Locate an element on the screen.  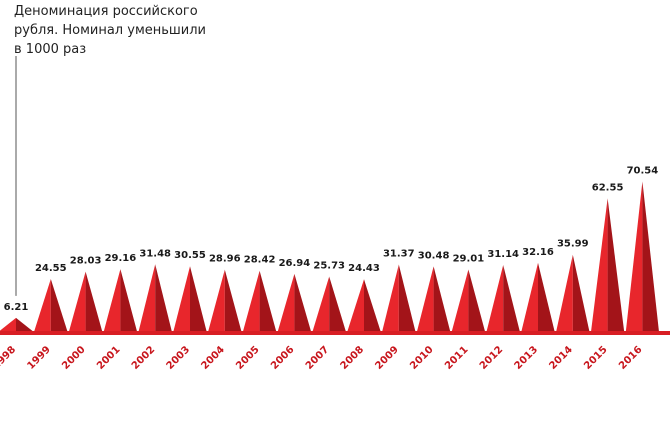
peak-light-2014 is located at coordinates (564, 292).